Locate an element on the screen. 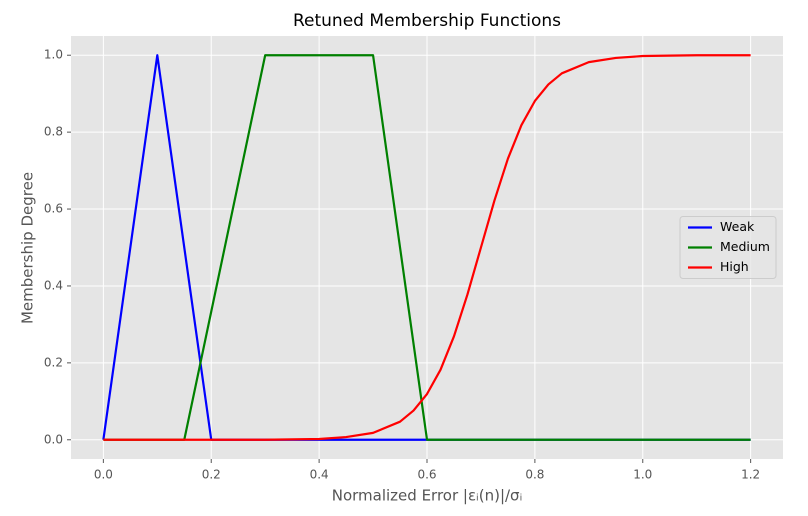 This screenshot has height=516, width=808. legend-box is located at coordinates (728, 247).